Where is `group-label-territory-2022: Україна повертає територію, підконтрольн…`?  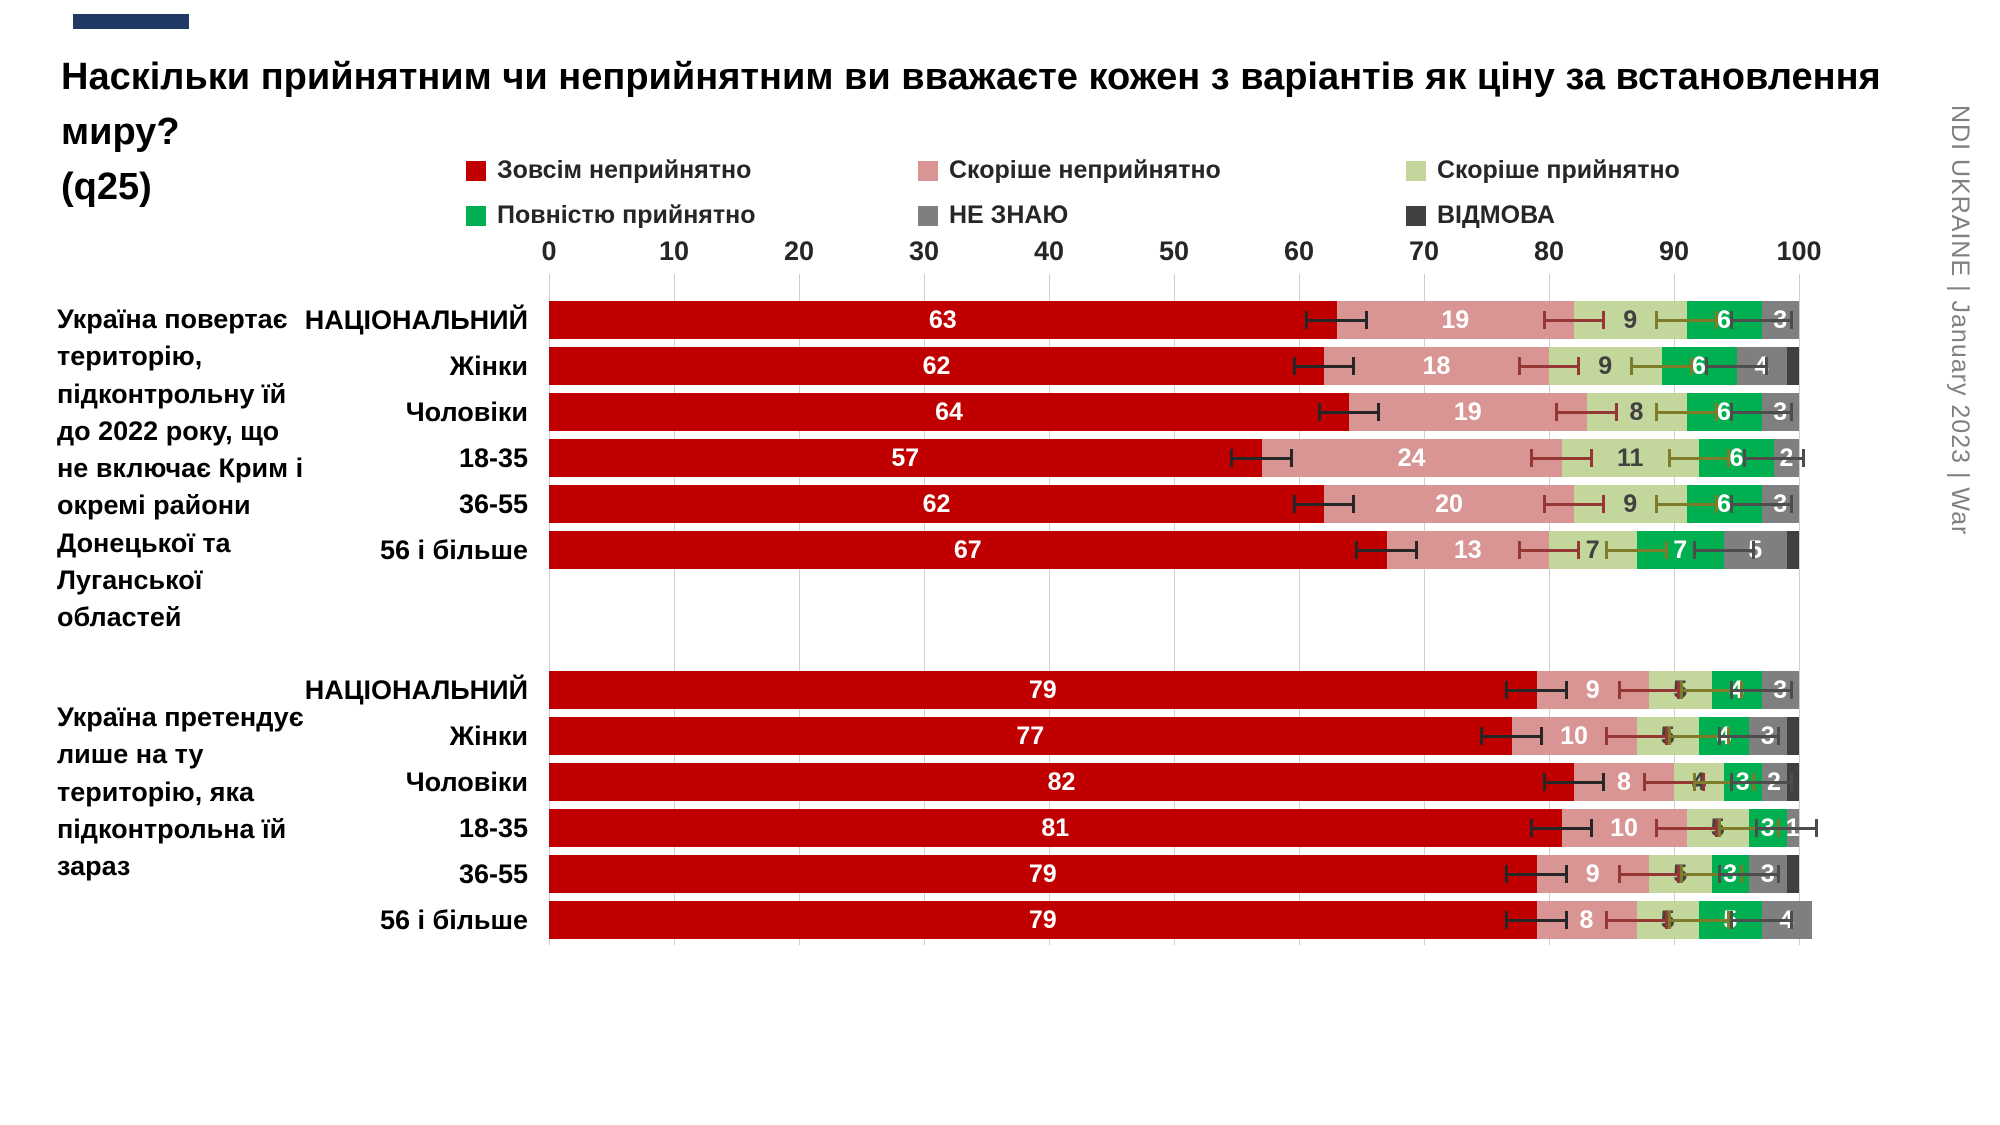
group-label-territory-2022: Україна повертає територію, підконтрольн… is located at coordinates (180, 468).